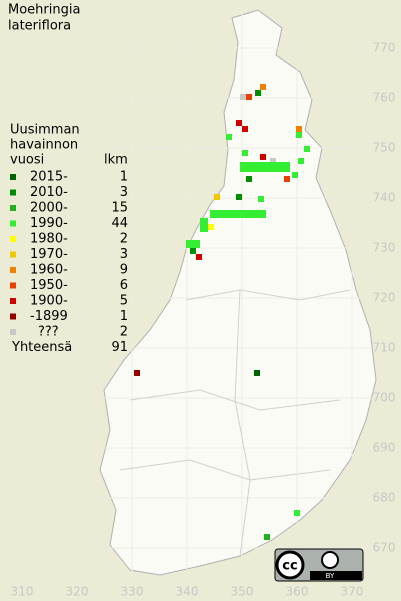 This screenshot has height=601, width=401. I want to click on northing-label: 700, so click(384, 398).